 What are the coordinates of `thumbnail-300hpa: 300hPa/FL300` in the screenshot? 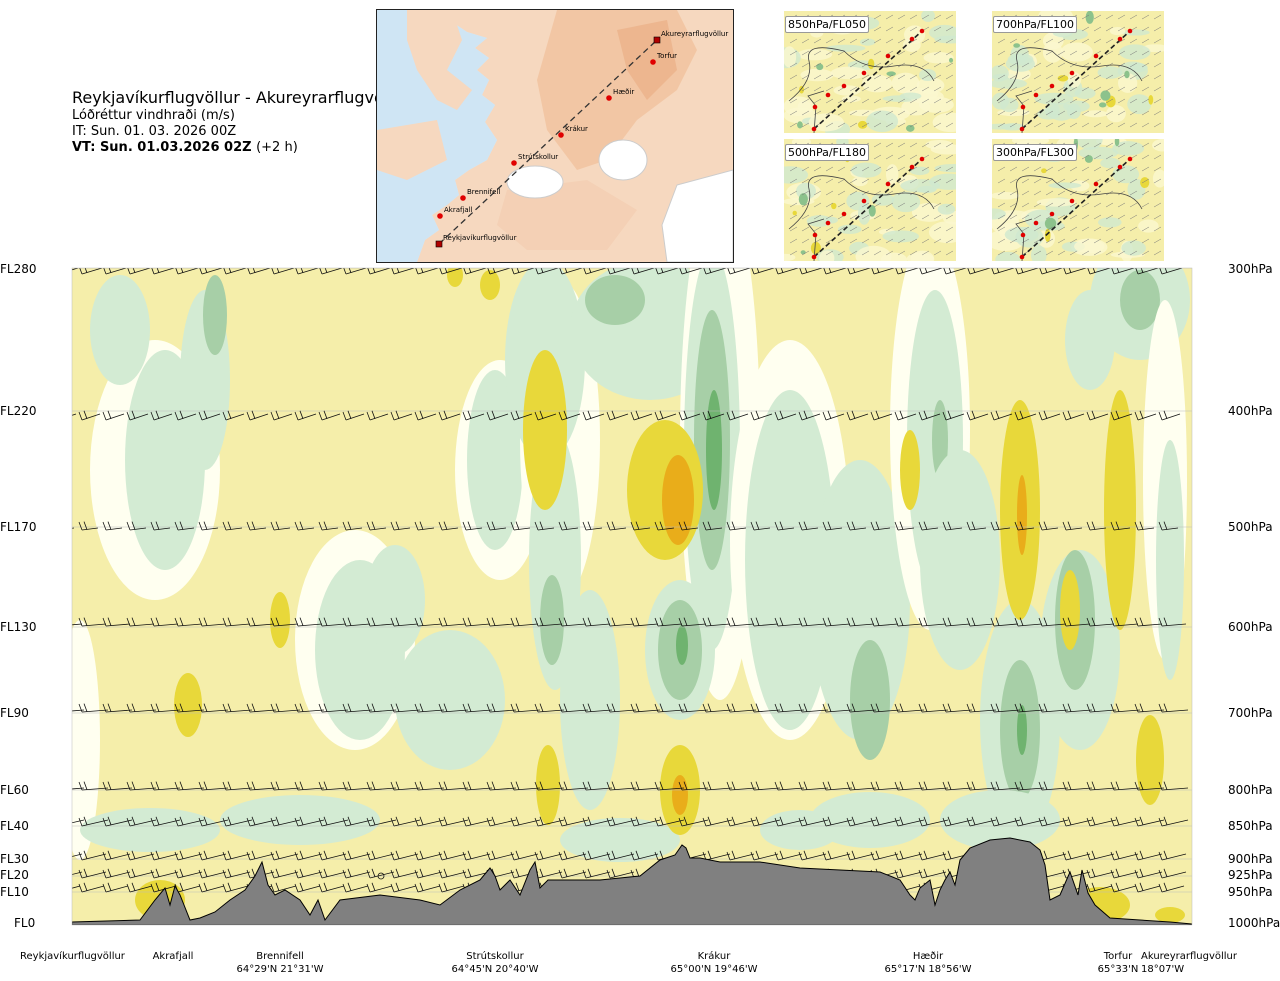 It's located at (1078, 200).